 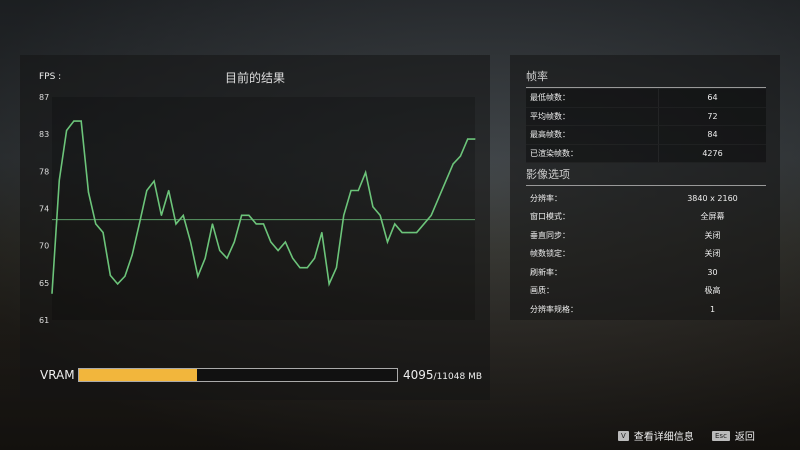 I want to click on stat-row: 窗口模式： 全屏幕, so click(x=646, y=217).